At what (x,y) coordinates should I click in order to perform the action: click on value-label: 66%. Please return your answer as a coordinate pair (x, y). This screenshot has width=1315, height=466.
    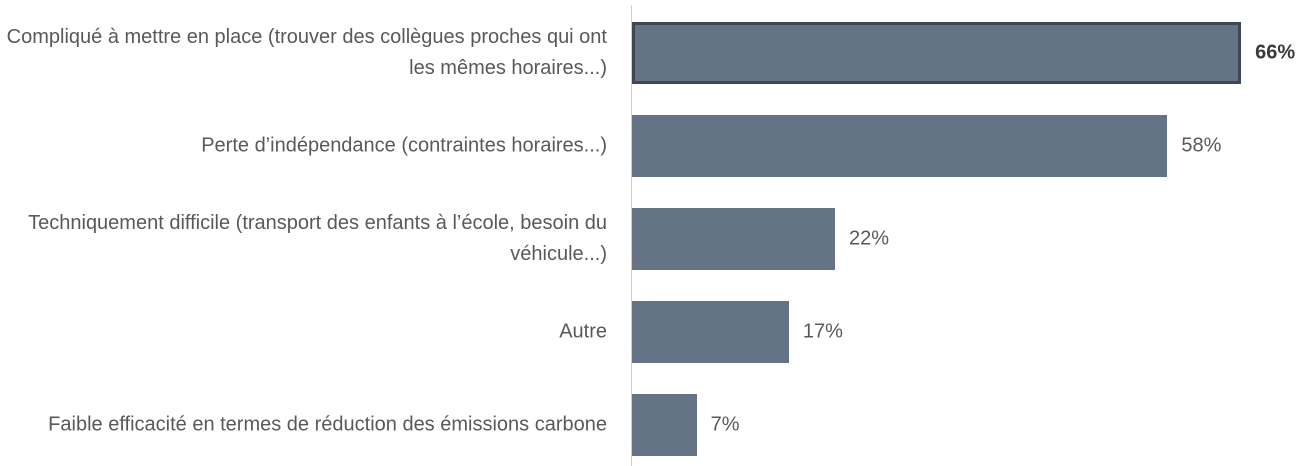
    Looking at the image, I should click on (1275, 52).